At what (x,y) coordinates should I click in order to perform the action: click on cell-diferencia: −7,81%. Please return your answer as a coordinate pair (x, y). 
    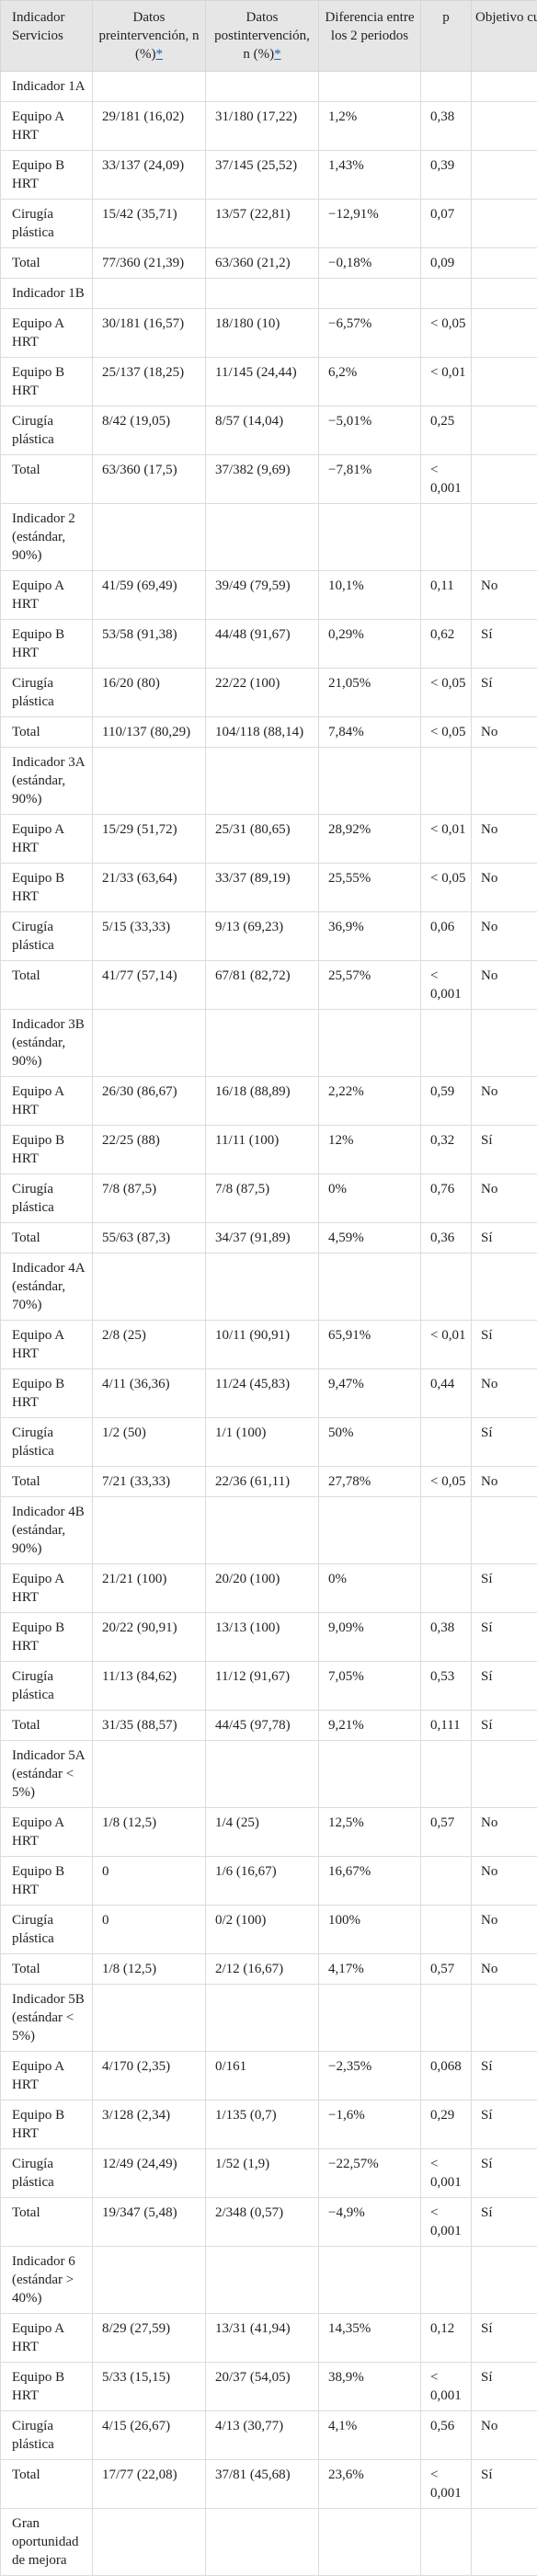
    Looking at the image, I should click on (370, 479).